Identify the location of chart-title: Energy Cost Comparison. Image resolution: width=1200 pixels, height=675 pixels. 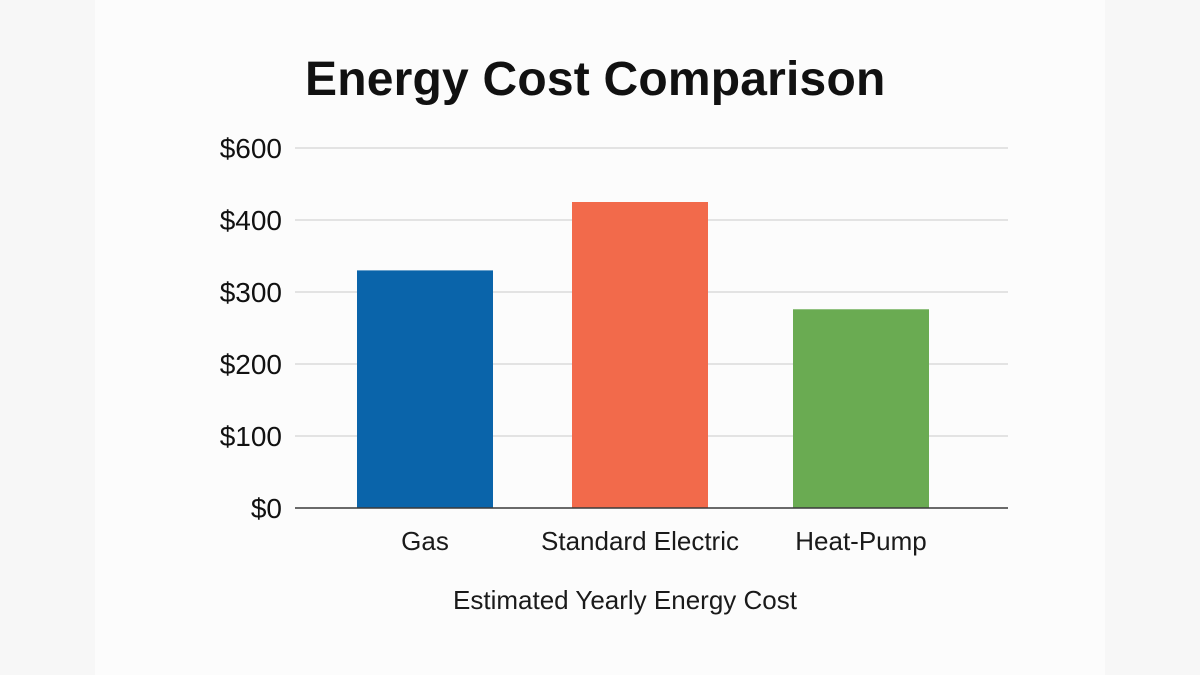
(595, 79).